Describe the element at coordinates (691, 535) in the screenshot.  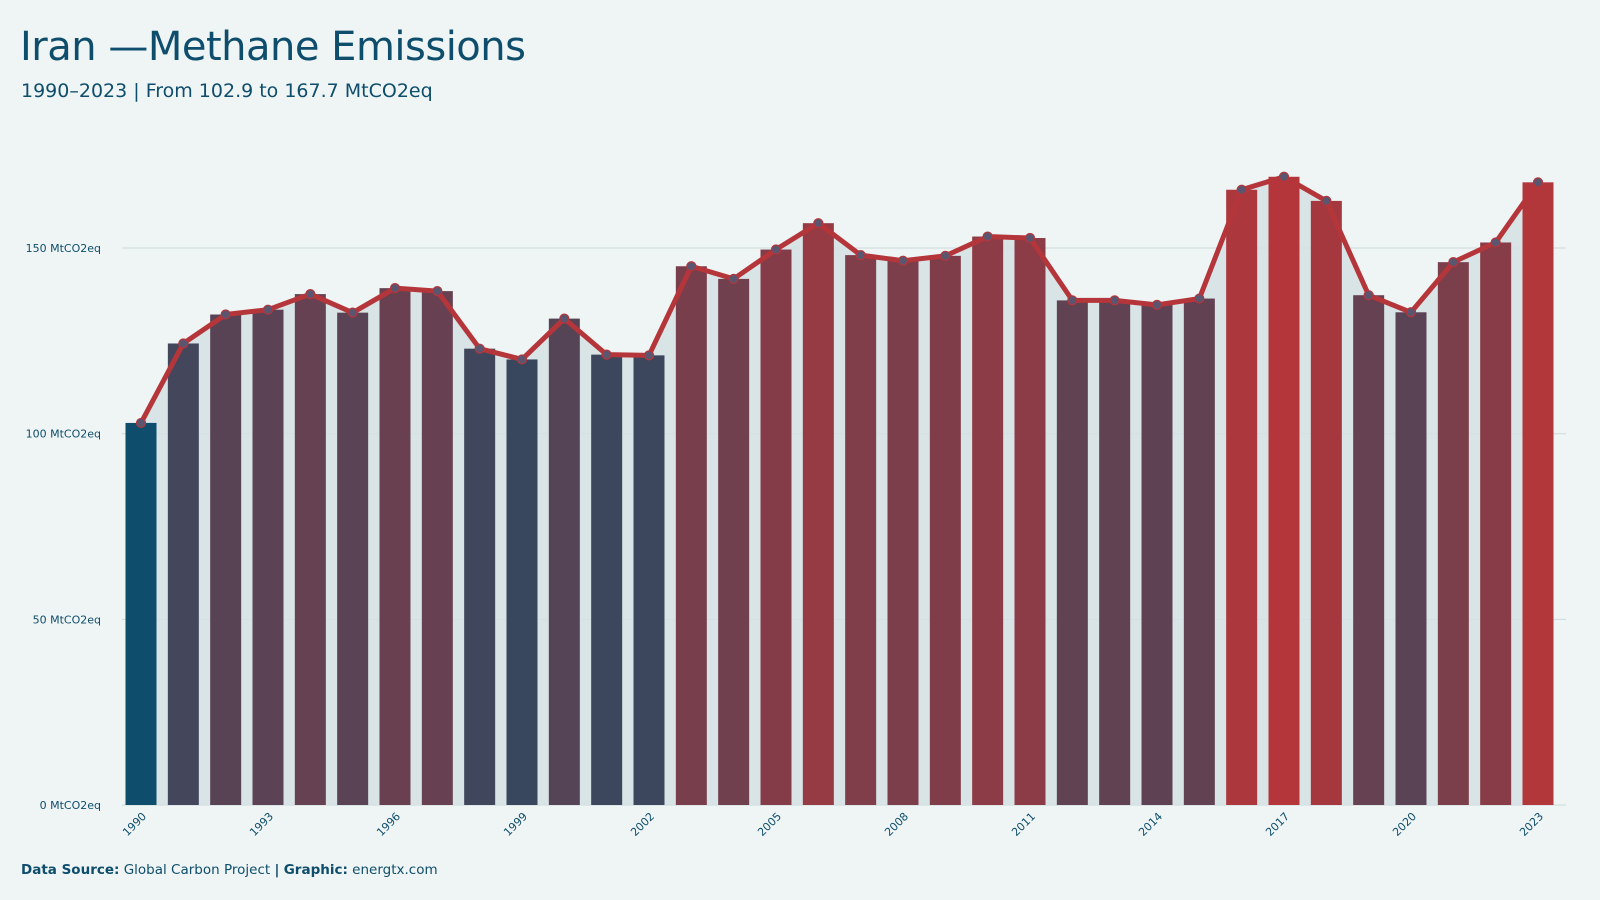
I see `bar-2003` at that location.